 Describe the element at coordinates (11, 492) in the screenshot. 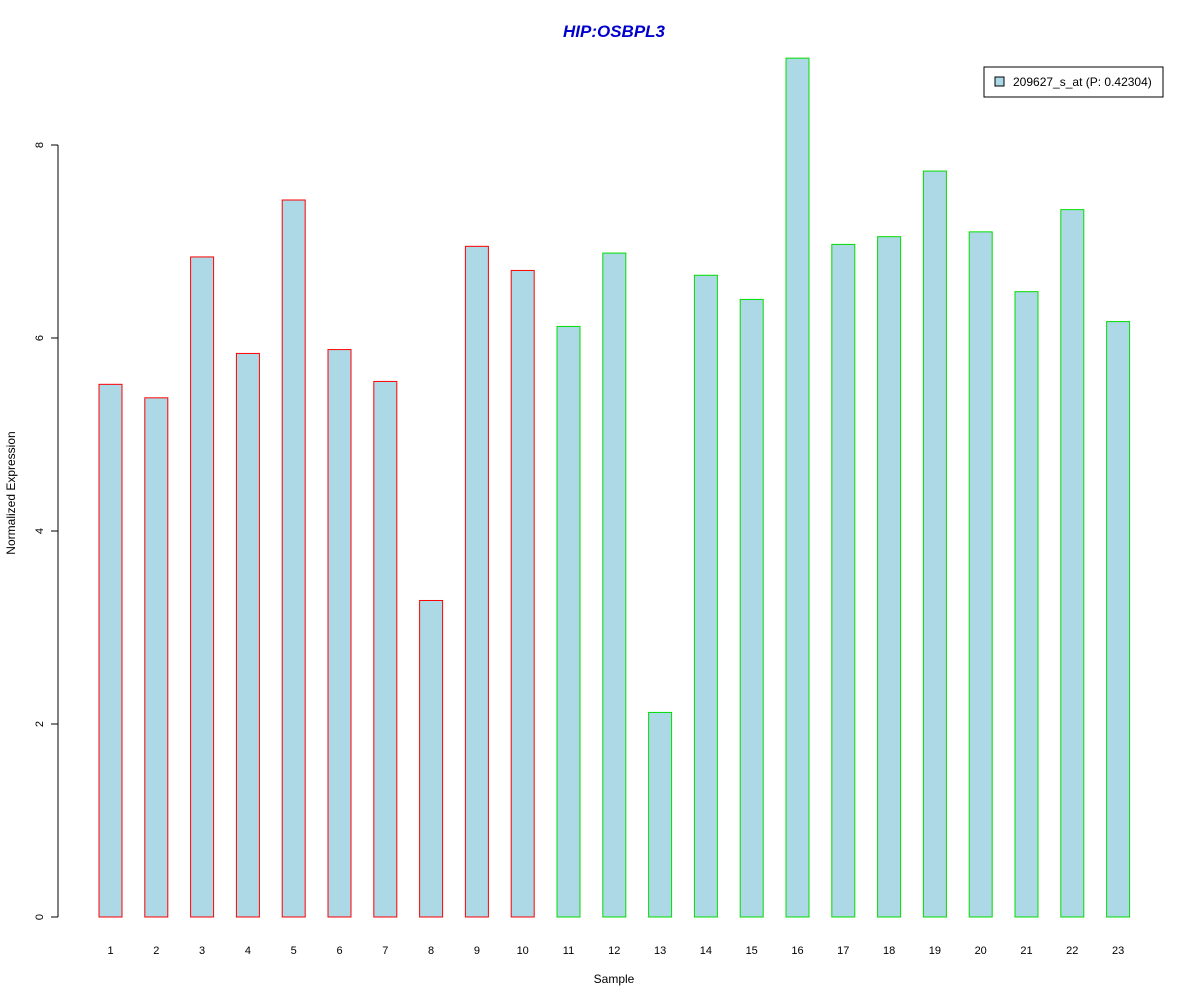

I see `y-axis-label: Normalized Expression` at that location.